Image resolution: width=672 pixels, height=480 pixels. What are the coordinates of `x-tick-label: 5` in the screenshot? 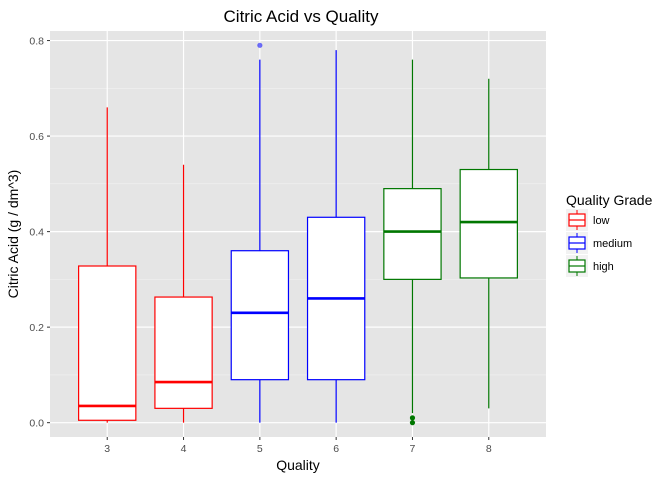 It's located at (260, 449).